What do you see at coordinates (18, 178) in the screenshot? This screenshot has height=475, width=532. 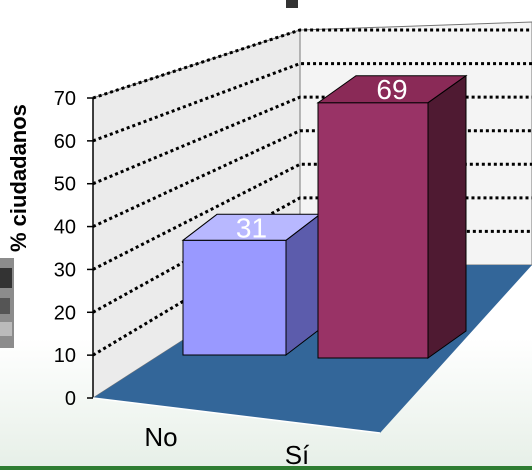 I see `y-axis-title: % ciudadanos` at bounding box center [18, 178].